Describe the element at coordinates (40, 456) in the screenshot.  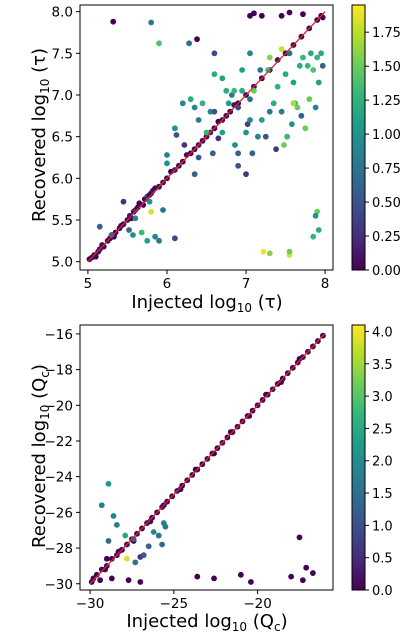
I see `bottom-ylabel: Recovered log10 (Qc)` at that location.